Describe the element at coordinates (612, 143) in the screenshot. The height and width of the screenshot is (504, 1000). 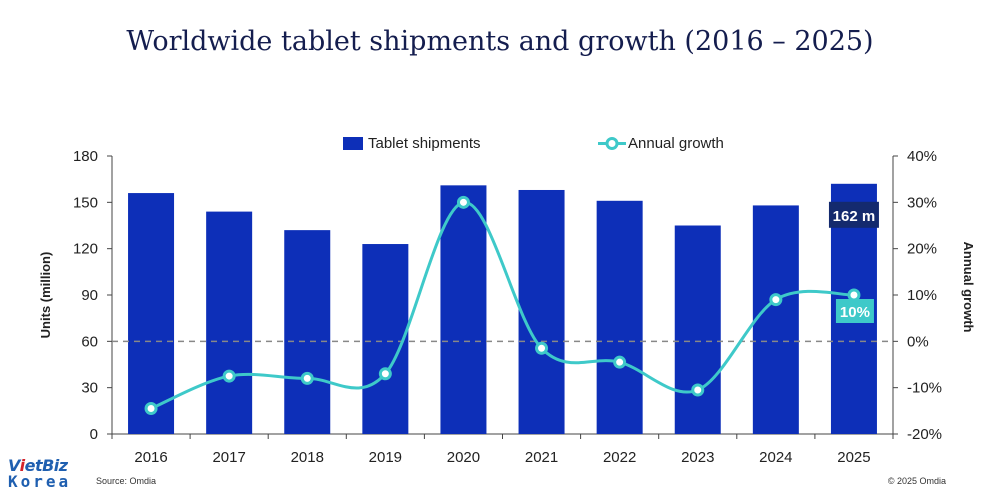
I see `legend-line-marker` at that location.